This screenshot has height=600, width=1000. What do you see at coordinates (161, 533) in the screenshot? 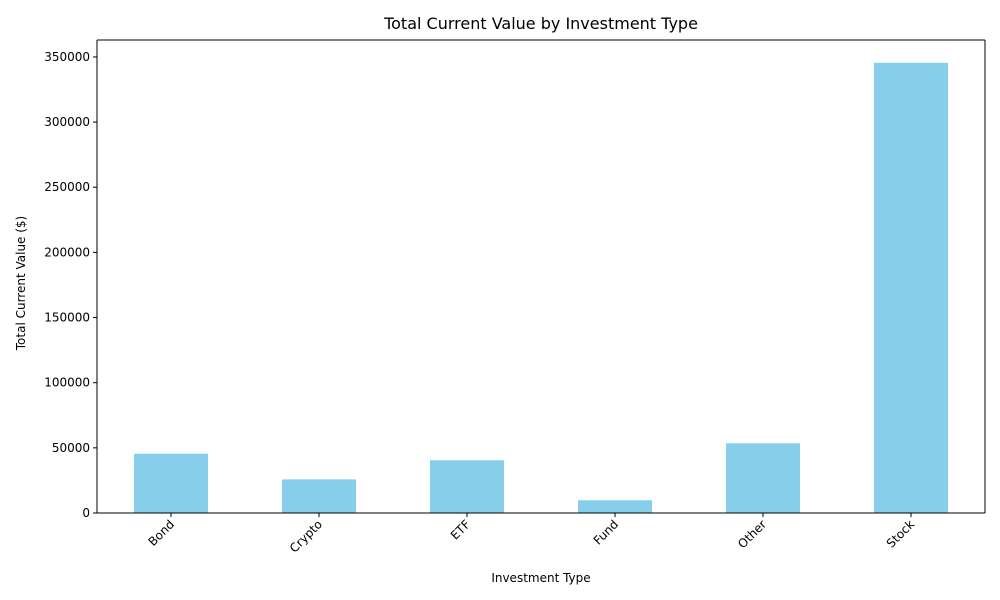
I see `x-tick-label: Bond` at bounding box center [161, 533].